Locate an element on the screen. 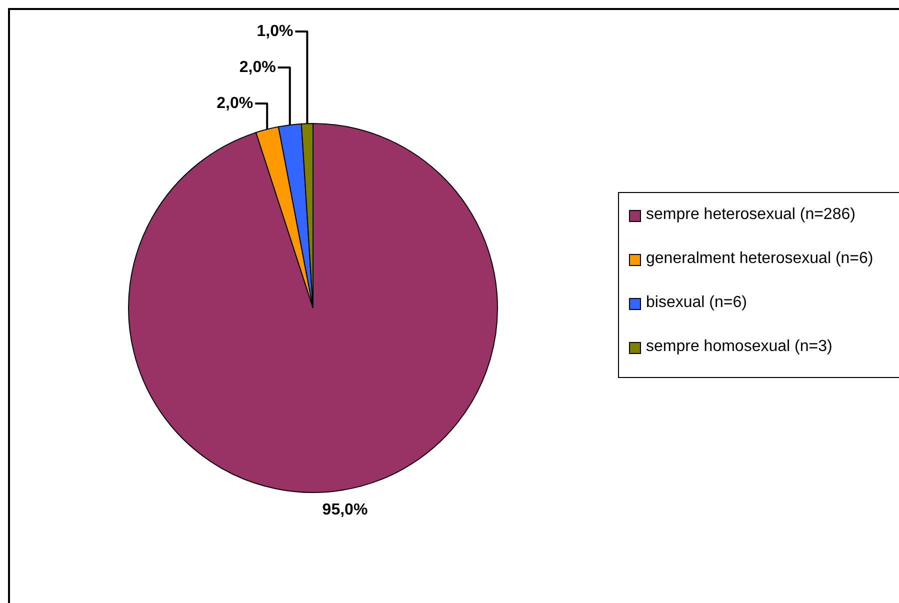 The image size is (899, 603). legend-label: bisexual (n=6) is located at coordinates (696, 303).